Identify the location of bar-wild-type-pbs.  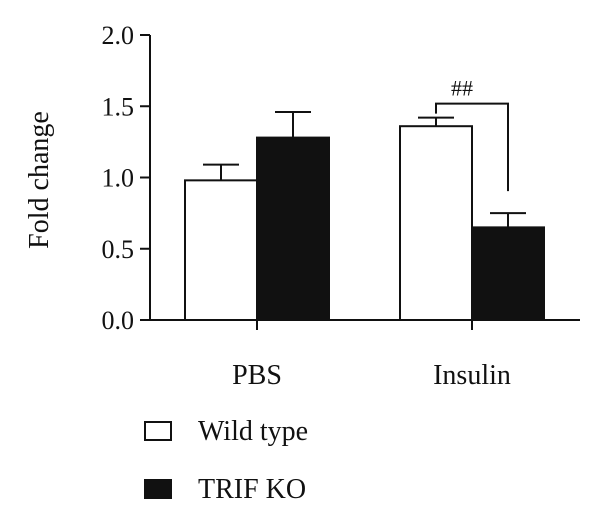
(221, 250).